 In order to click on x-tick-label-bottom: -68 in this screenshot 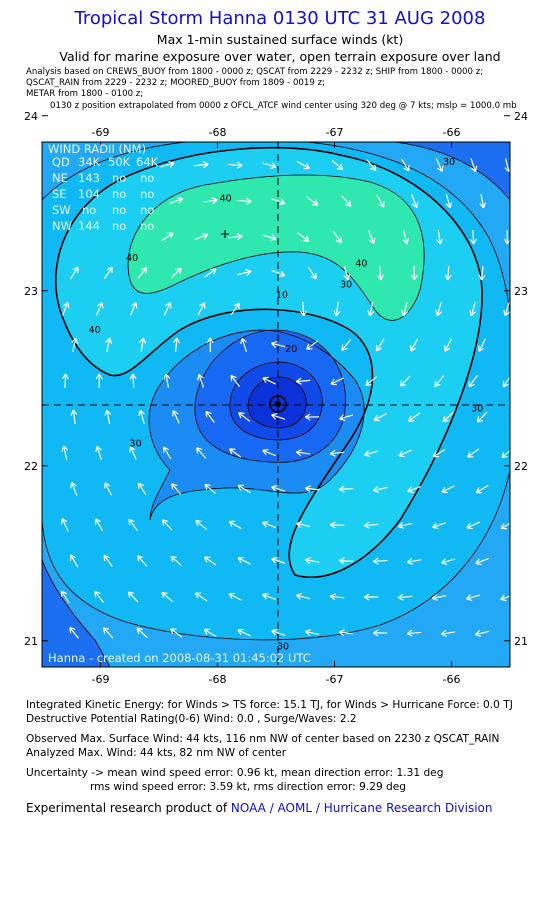, I will do `click(218, 679)`.